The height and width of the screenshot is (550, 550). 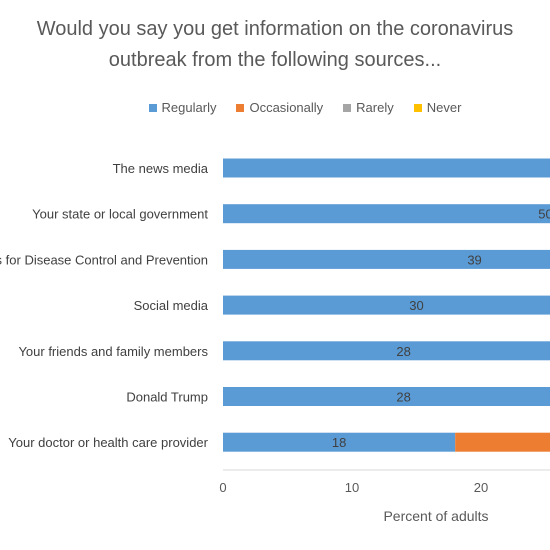 I want to click on legend-item-never: Never, so click(x=437, y=107).